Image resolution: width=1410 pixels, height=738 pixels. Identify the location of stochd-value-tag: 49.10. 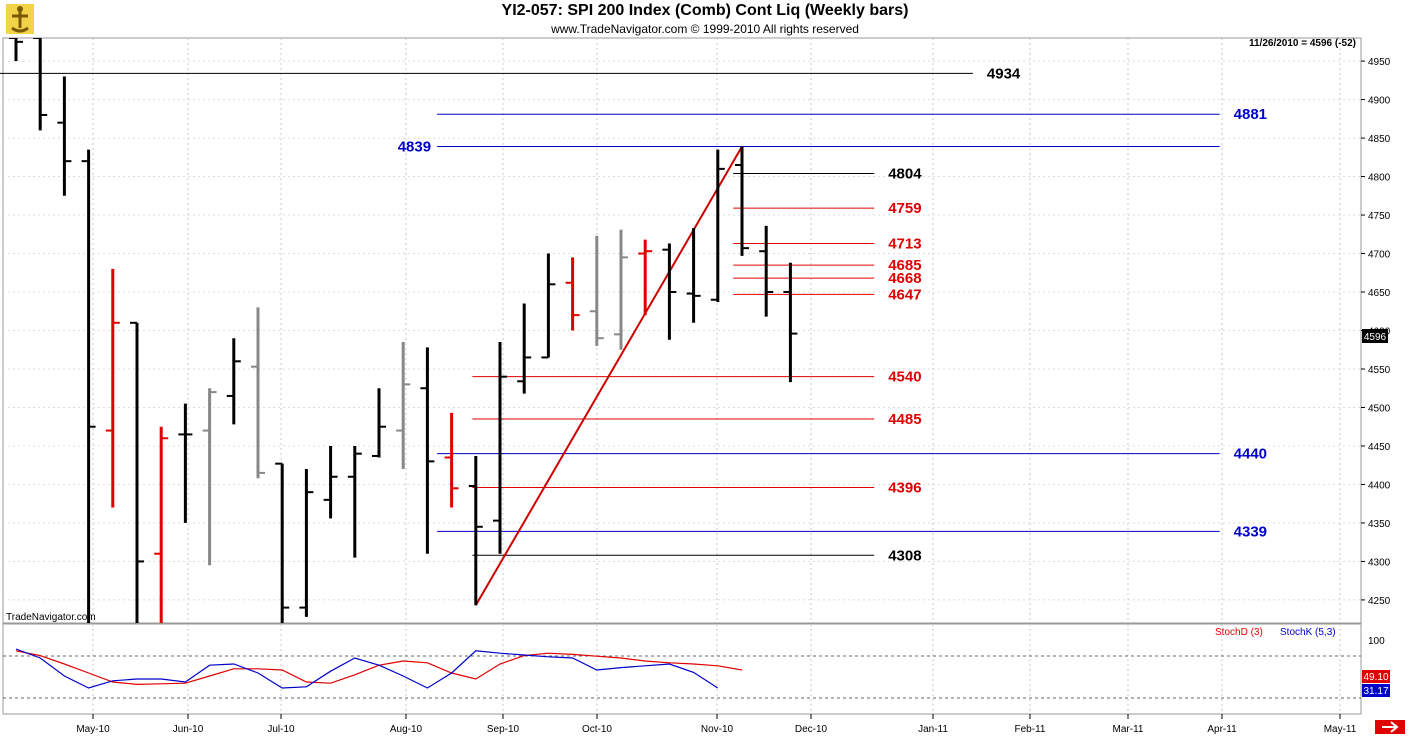
(1376, 676).